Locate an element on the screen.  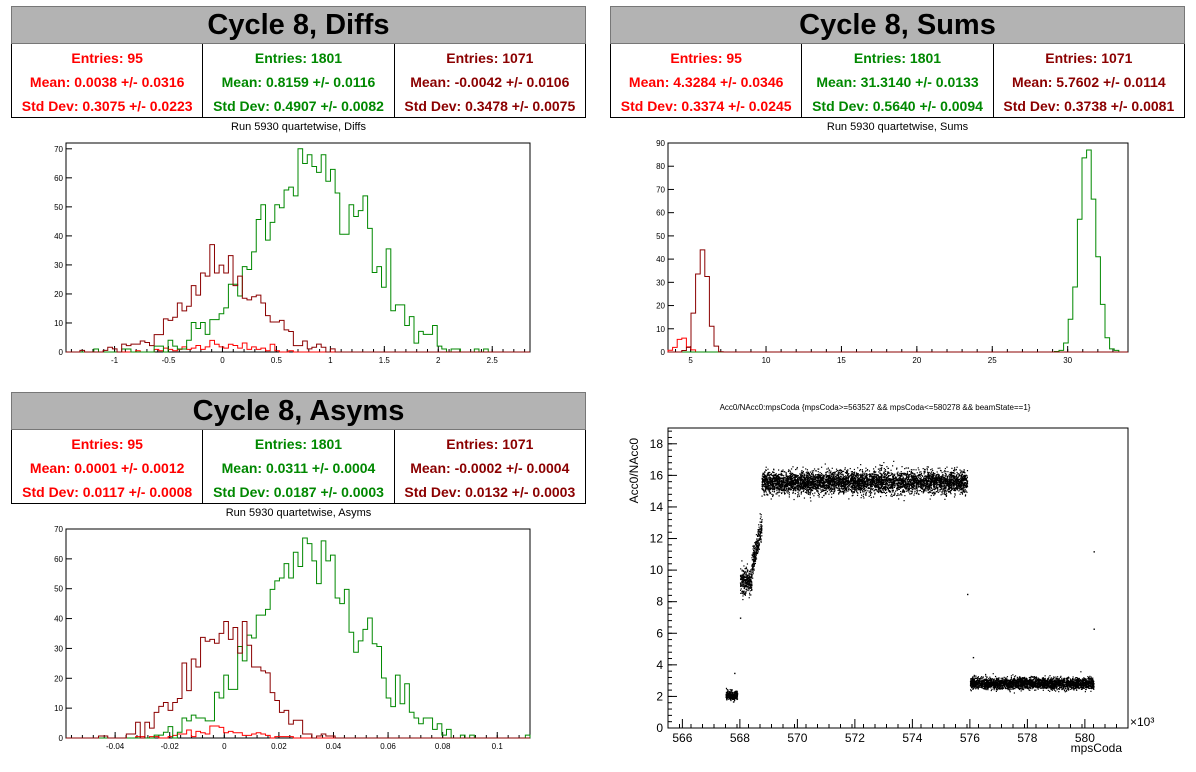
stat-entries: Entries: 95 is located at coordinates (107, 58).